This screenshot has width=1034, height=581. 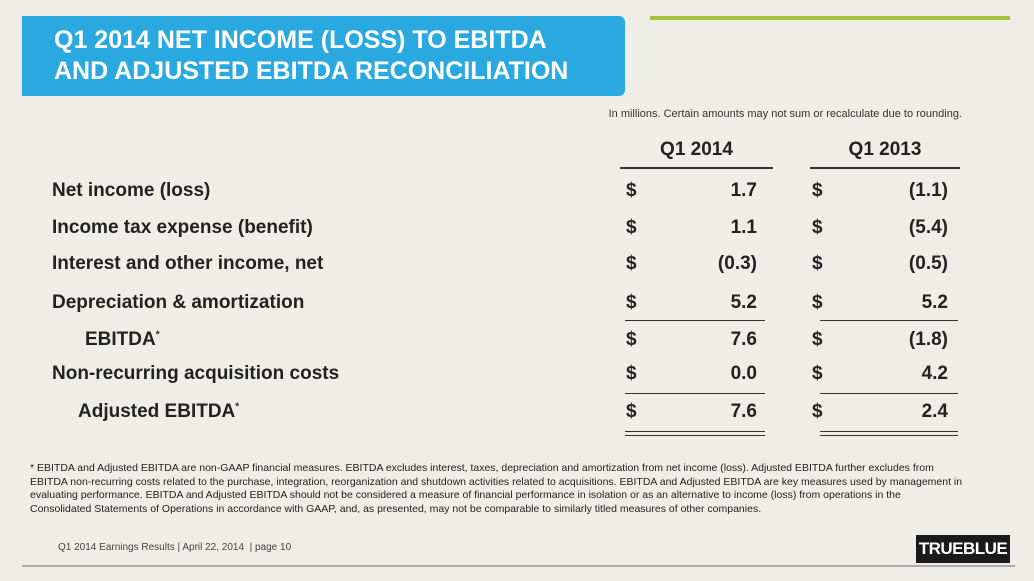 I want to click on column-header: Q1 2014, so click(x=696, y=149).